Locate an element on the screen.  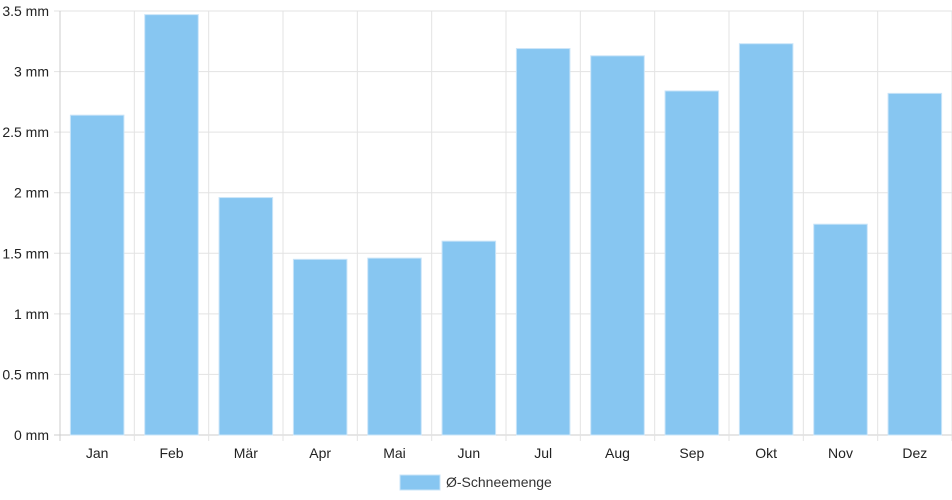
bar-Mai is located at coordinates (394, 346).